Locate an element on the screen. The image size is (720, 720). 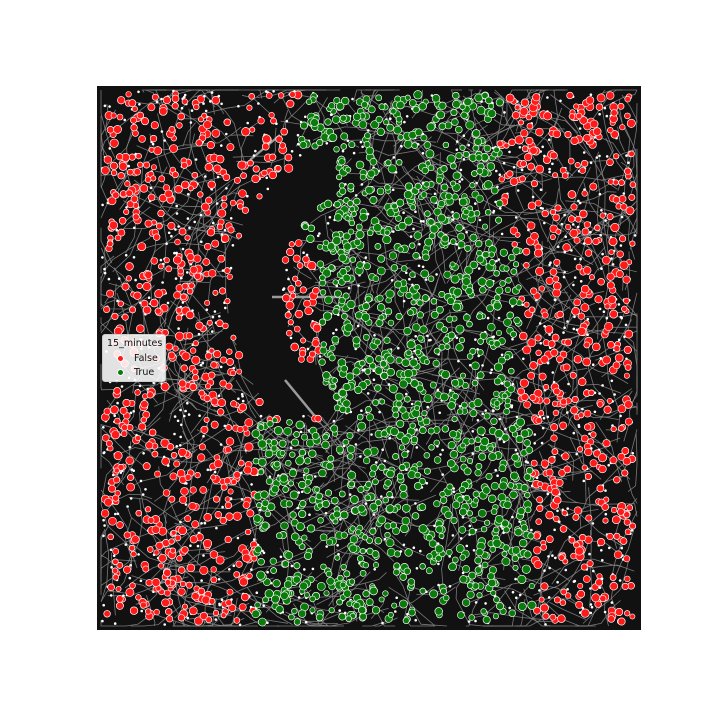
reachable-point is located at coordinates (321, 586).